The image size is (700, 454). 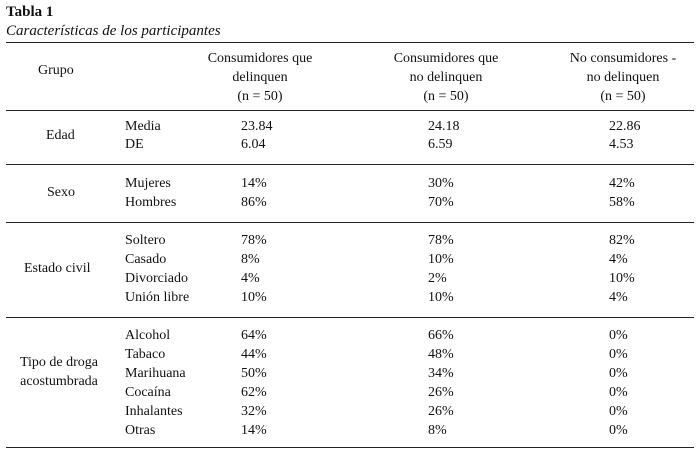 I want to click on row-label: Hombres, so click(x=151, y=202).